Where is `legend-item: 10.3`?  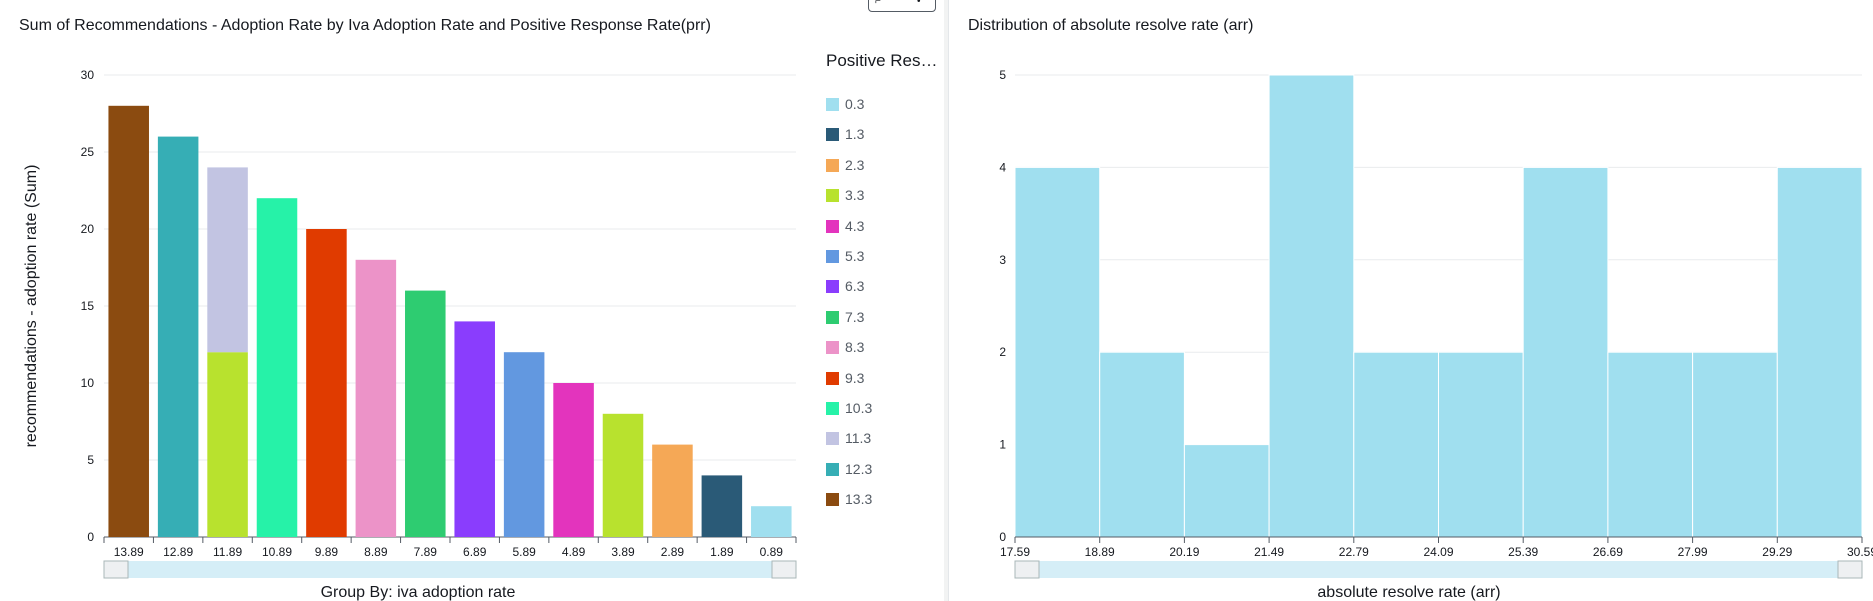 legend-item: 10.3 is located at coordinates (849, 408).